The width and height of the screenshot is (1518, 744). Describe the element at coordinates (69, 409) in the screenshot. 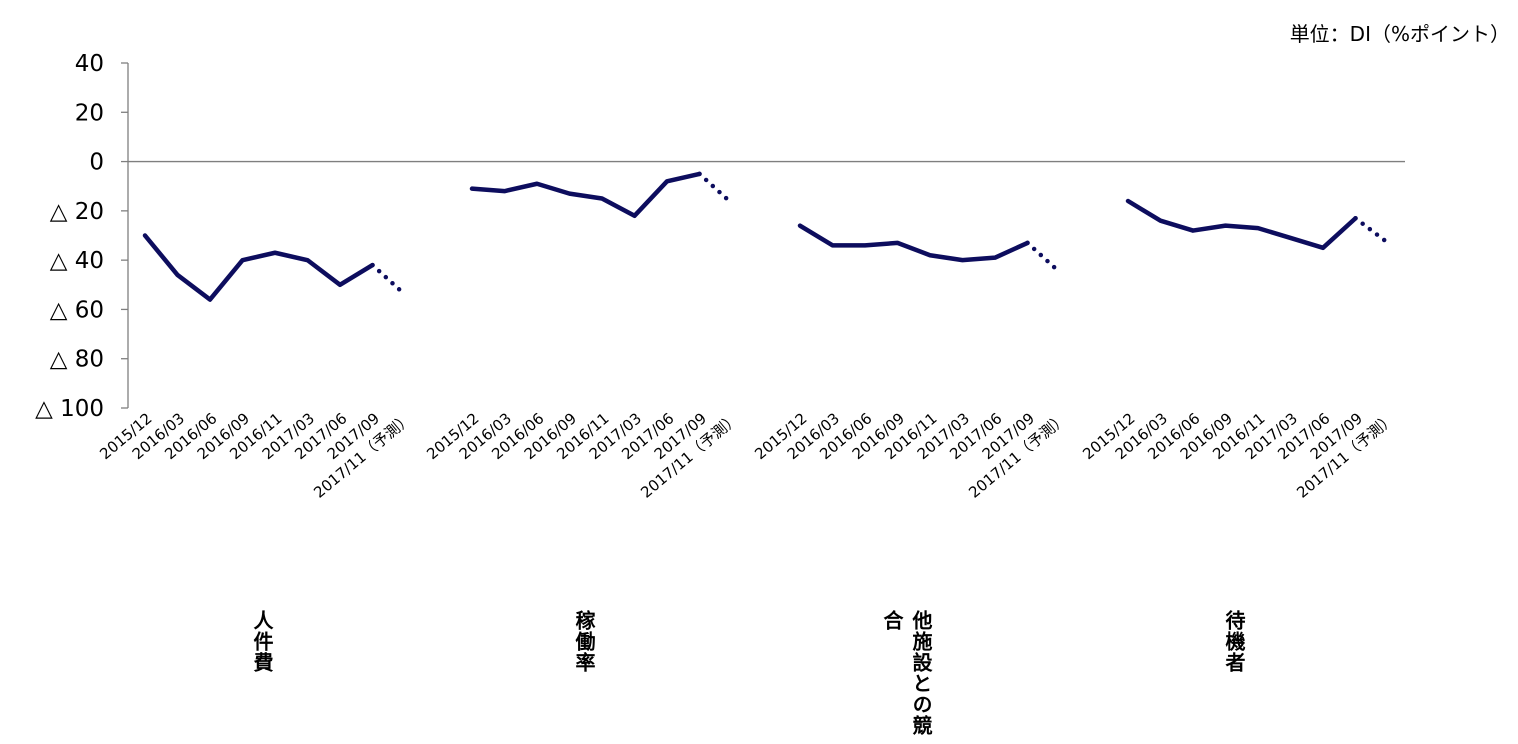

I see `y-tick-label: △ 100` at that location.